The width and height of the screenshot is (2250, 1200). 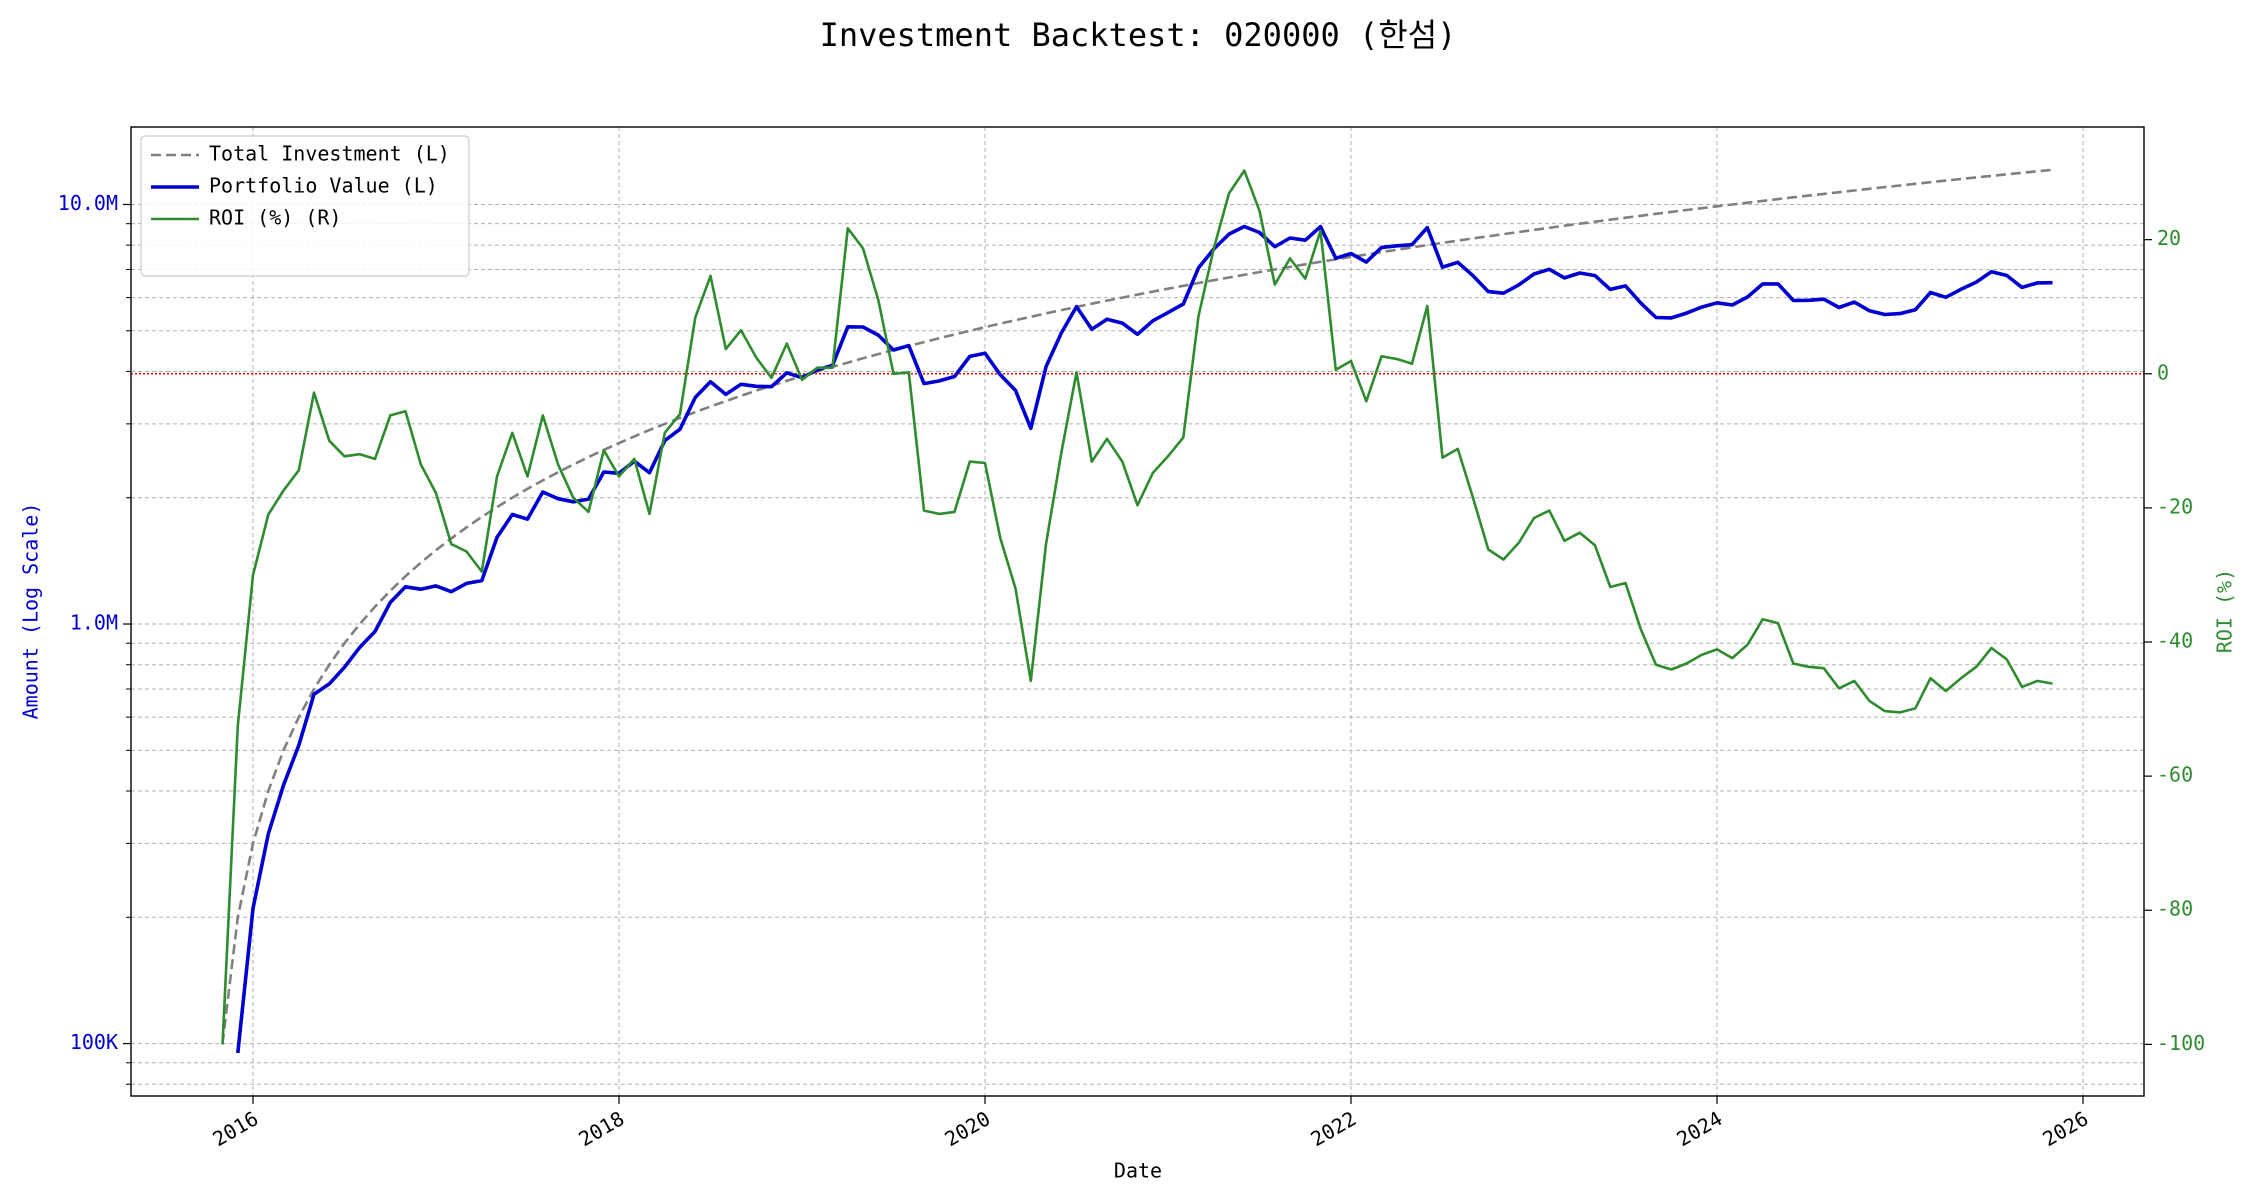 What do you see at coordinates (968, 1128) in the screenshot?
I see `x-tick-label: 2020` at bounding box center [968, 1128].